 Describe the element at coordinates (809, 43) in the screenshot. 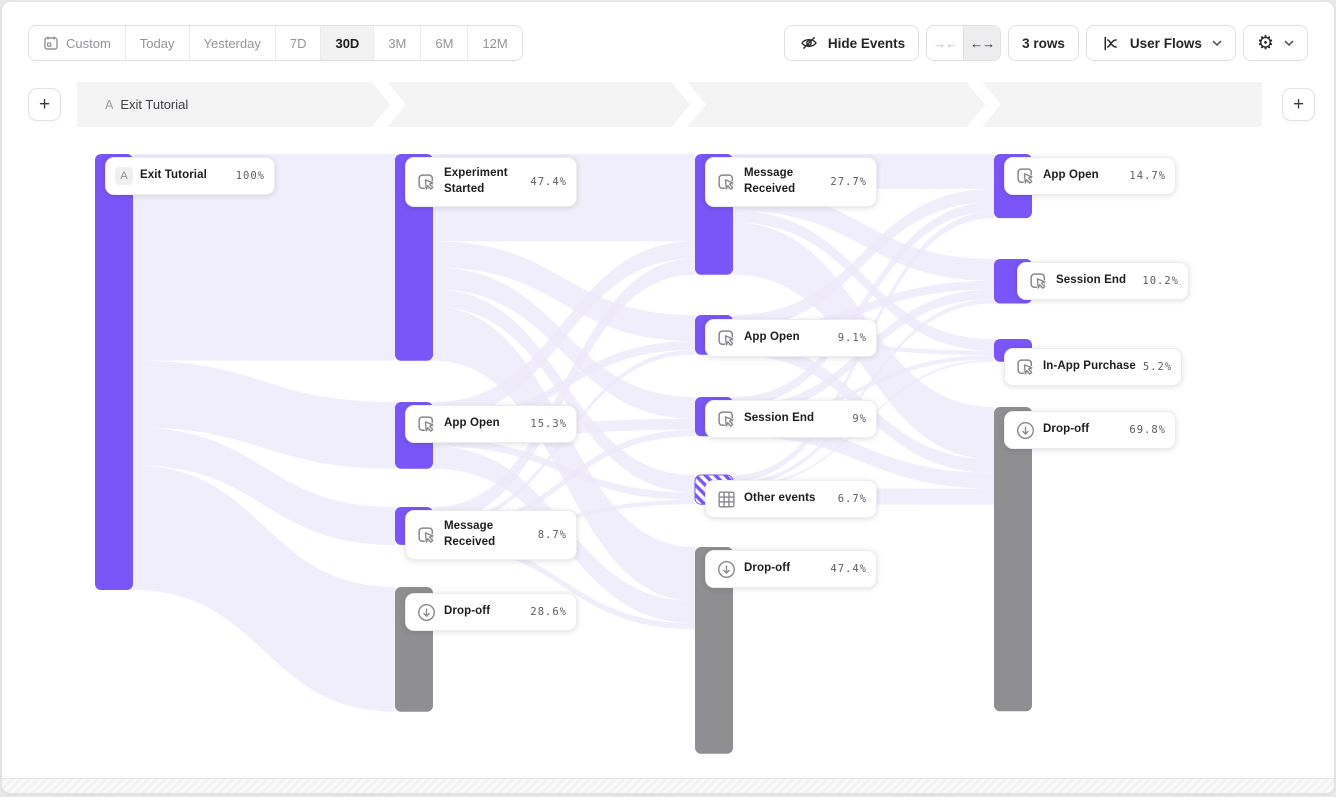

I see `eye-off-icon` at that location.